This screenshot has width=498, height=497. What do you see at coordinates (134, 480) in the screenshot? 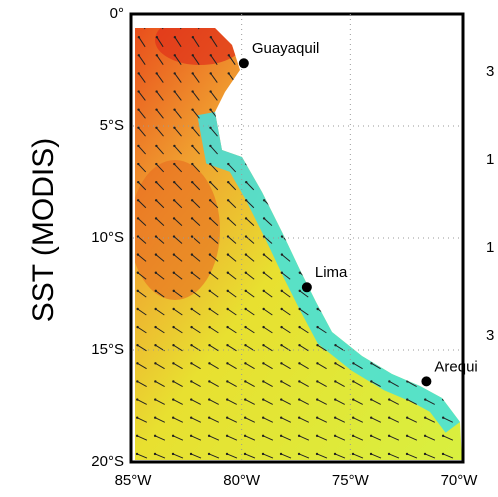
I see `x-tick-label: 85°W` at bounding box center [134, 480].